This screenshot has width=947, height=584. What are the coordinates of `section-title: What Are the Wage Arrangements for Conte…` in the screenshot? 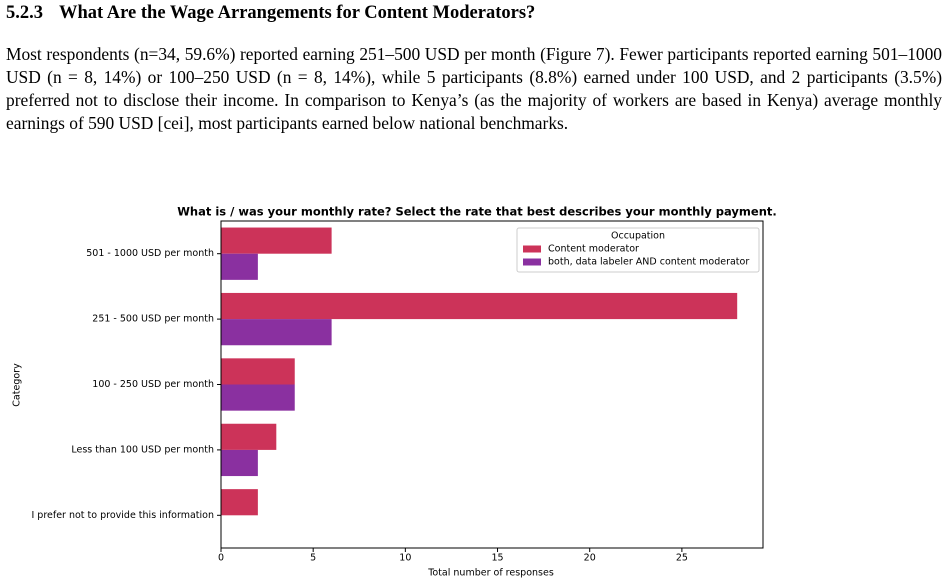 It's located at (297, 13).